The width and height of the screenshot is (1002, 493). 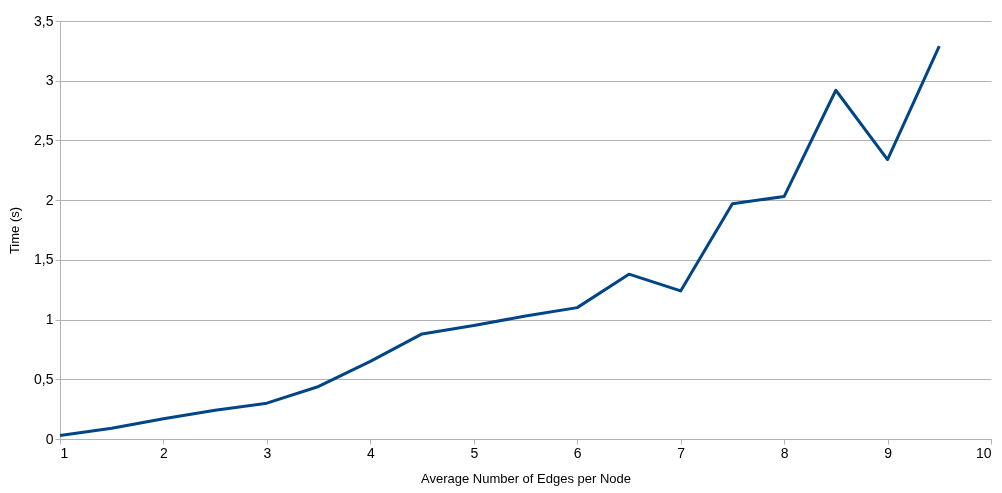 What do you see at coordinates (49, 80) in the screenshot?
I see `y-tick-label: 3` at bounding box center [49, 80].